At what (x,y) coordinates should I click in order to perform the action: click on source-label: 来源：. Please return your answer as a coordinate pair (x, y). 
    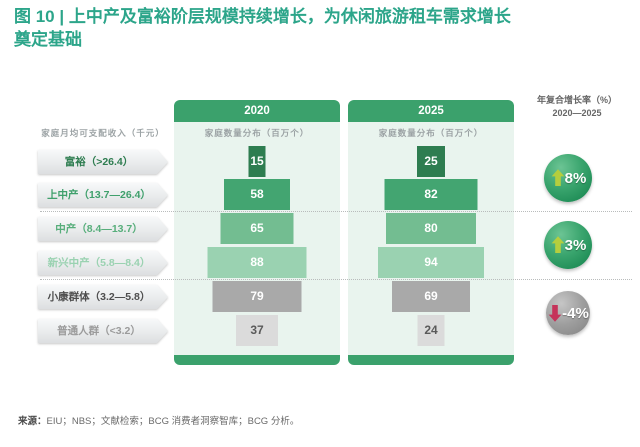
    Looking at the image, I should click on (32, 421).